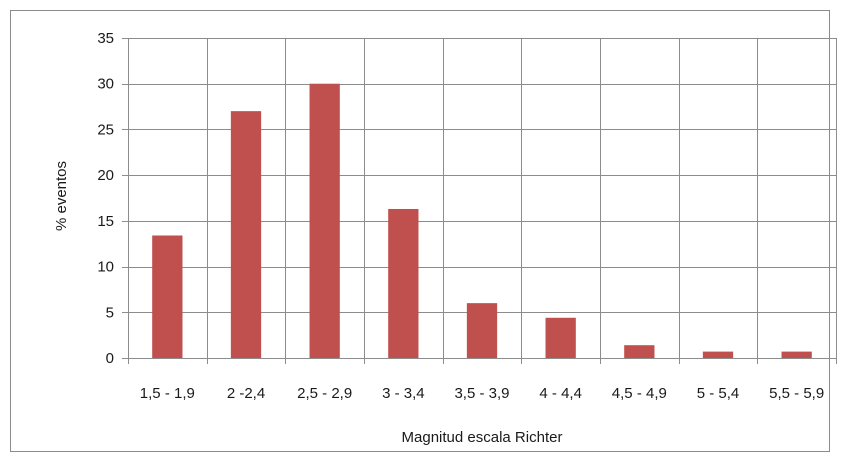 Image resolution: width=842 pixels, height=463 pixels. Describe the element at coordinates (105, 129) in the screenshot. I see `y-tick-label: 25` at that location.